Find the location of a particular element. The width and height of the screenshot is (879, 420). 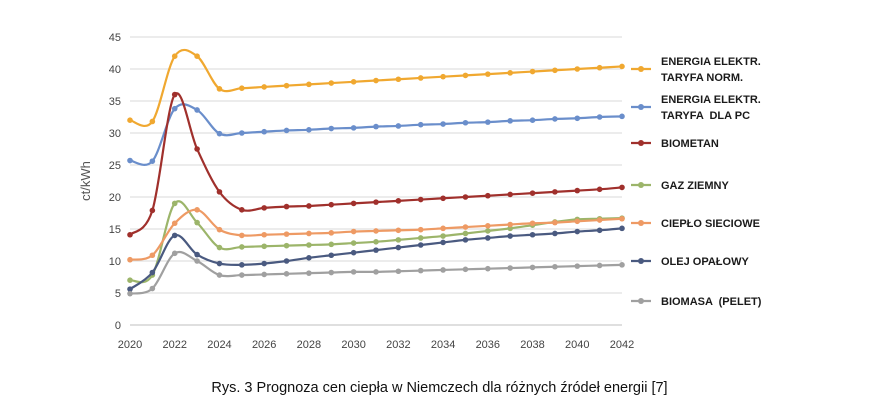

legend-label: TARYFA NORM. is located at coordinates (702, 78).